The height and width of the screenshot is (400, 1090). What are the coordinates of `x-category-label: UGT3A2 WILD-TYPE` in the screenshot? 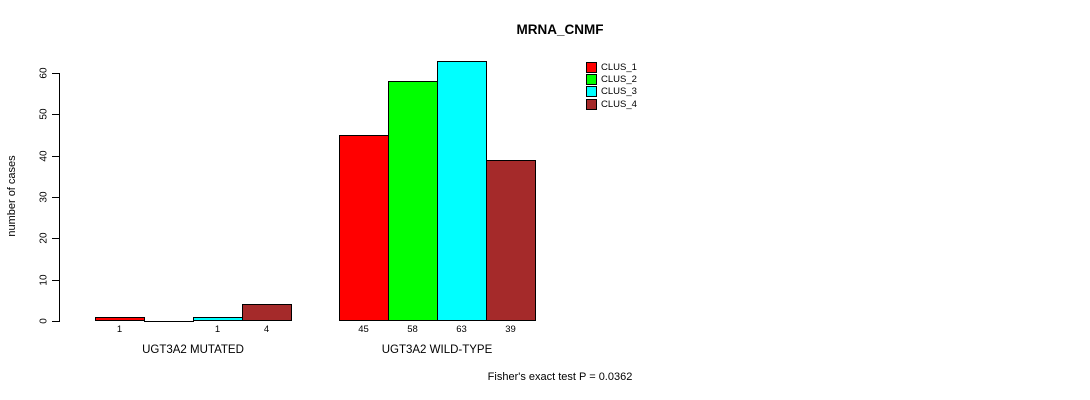 It's located at (437, 350).